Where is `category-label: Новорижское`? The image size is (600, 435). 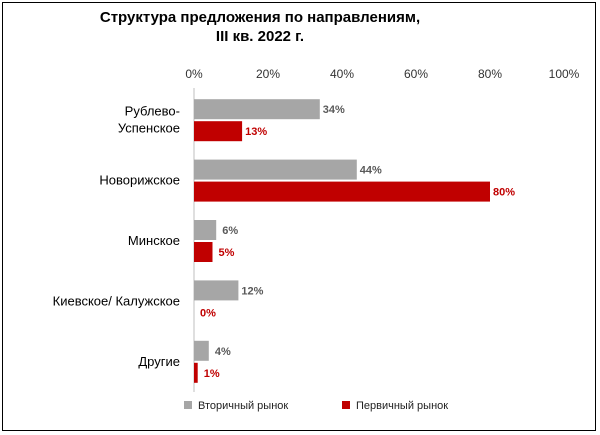 category-label: Новорижское is located at coordinates (139, 180).